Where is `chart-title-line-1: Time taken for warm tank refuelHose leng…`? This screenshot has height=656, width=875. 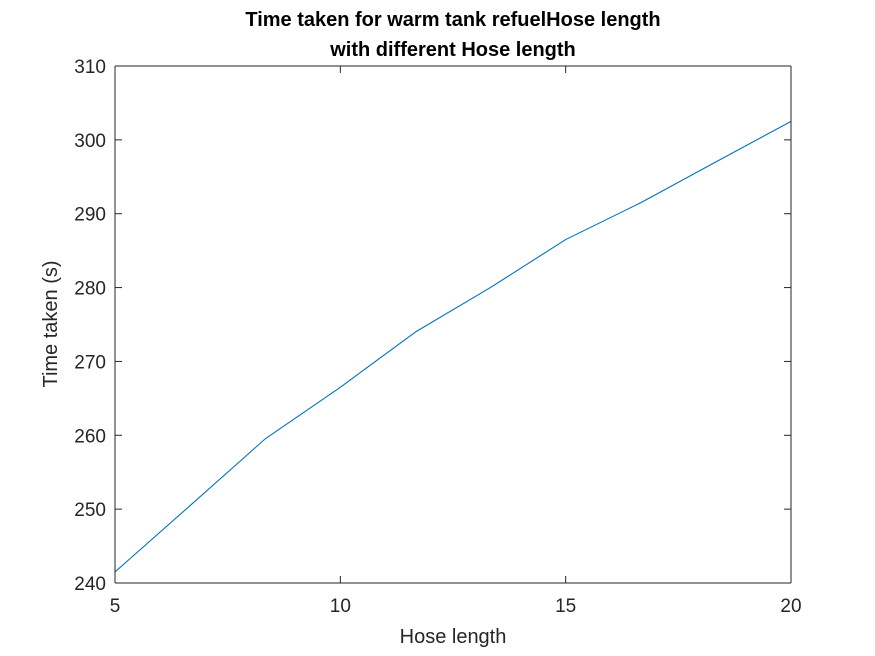
chart-title-line-1: Time taken for warm tank refuelHose leng… is located at coordinates (452, 20).